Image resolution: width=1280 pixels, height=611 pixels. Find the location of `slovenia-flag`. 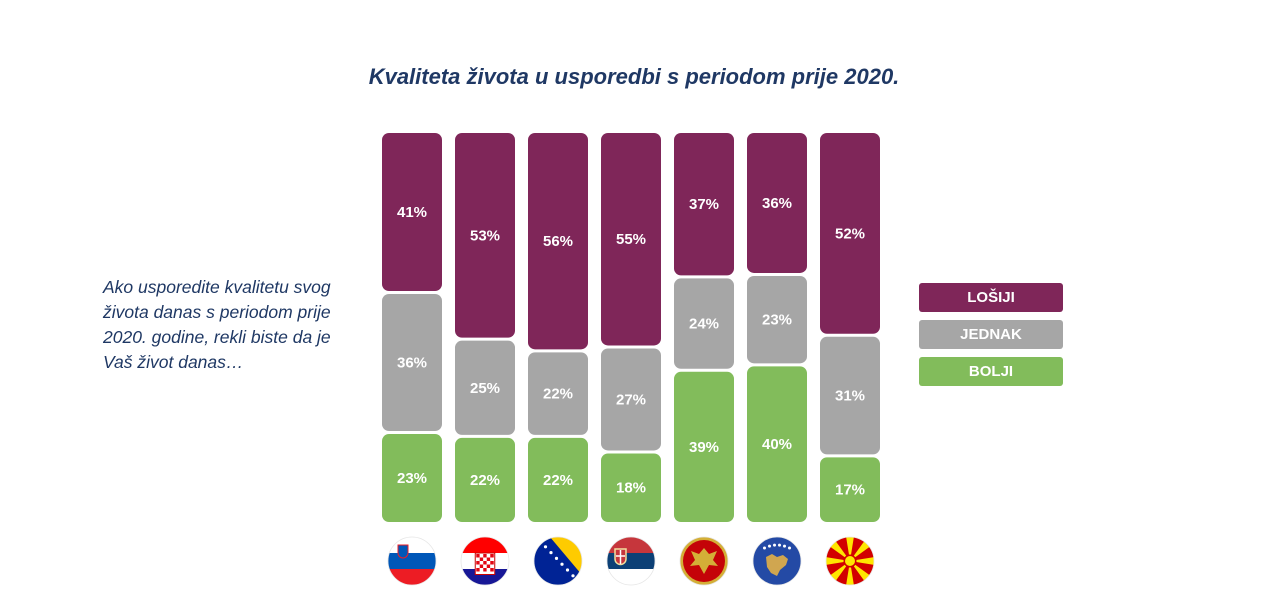

slovenia-flag is located at coordinates (412, 561).